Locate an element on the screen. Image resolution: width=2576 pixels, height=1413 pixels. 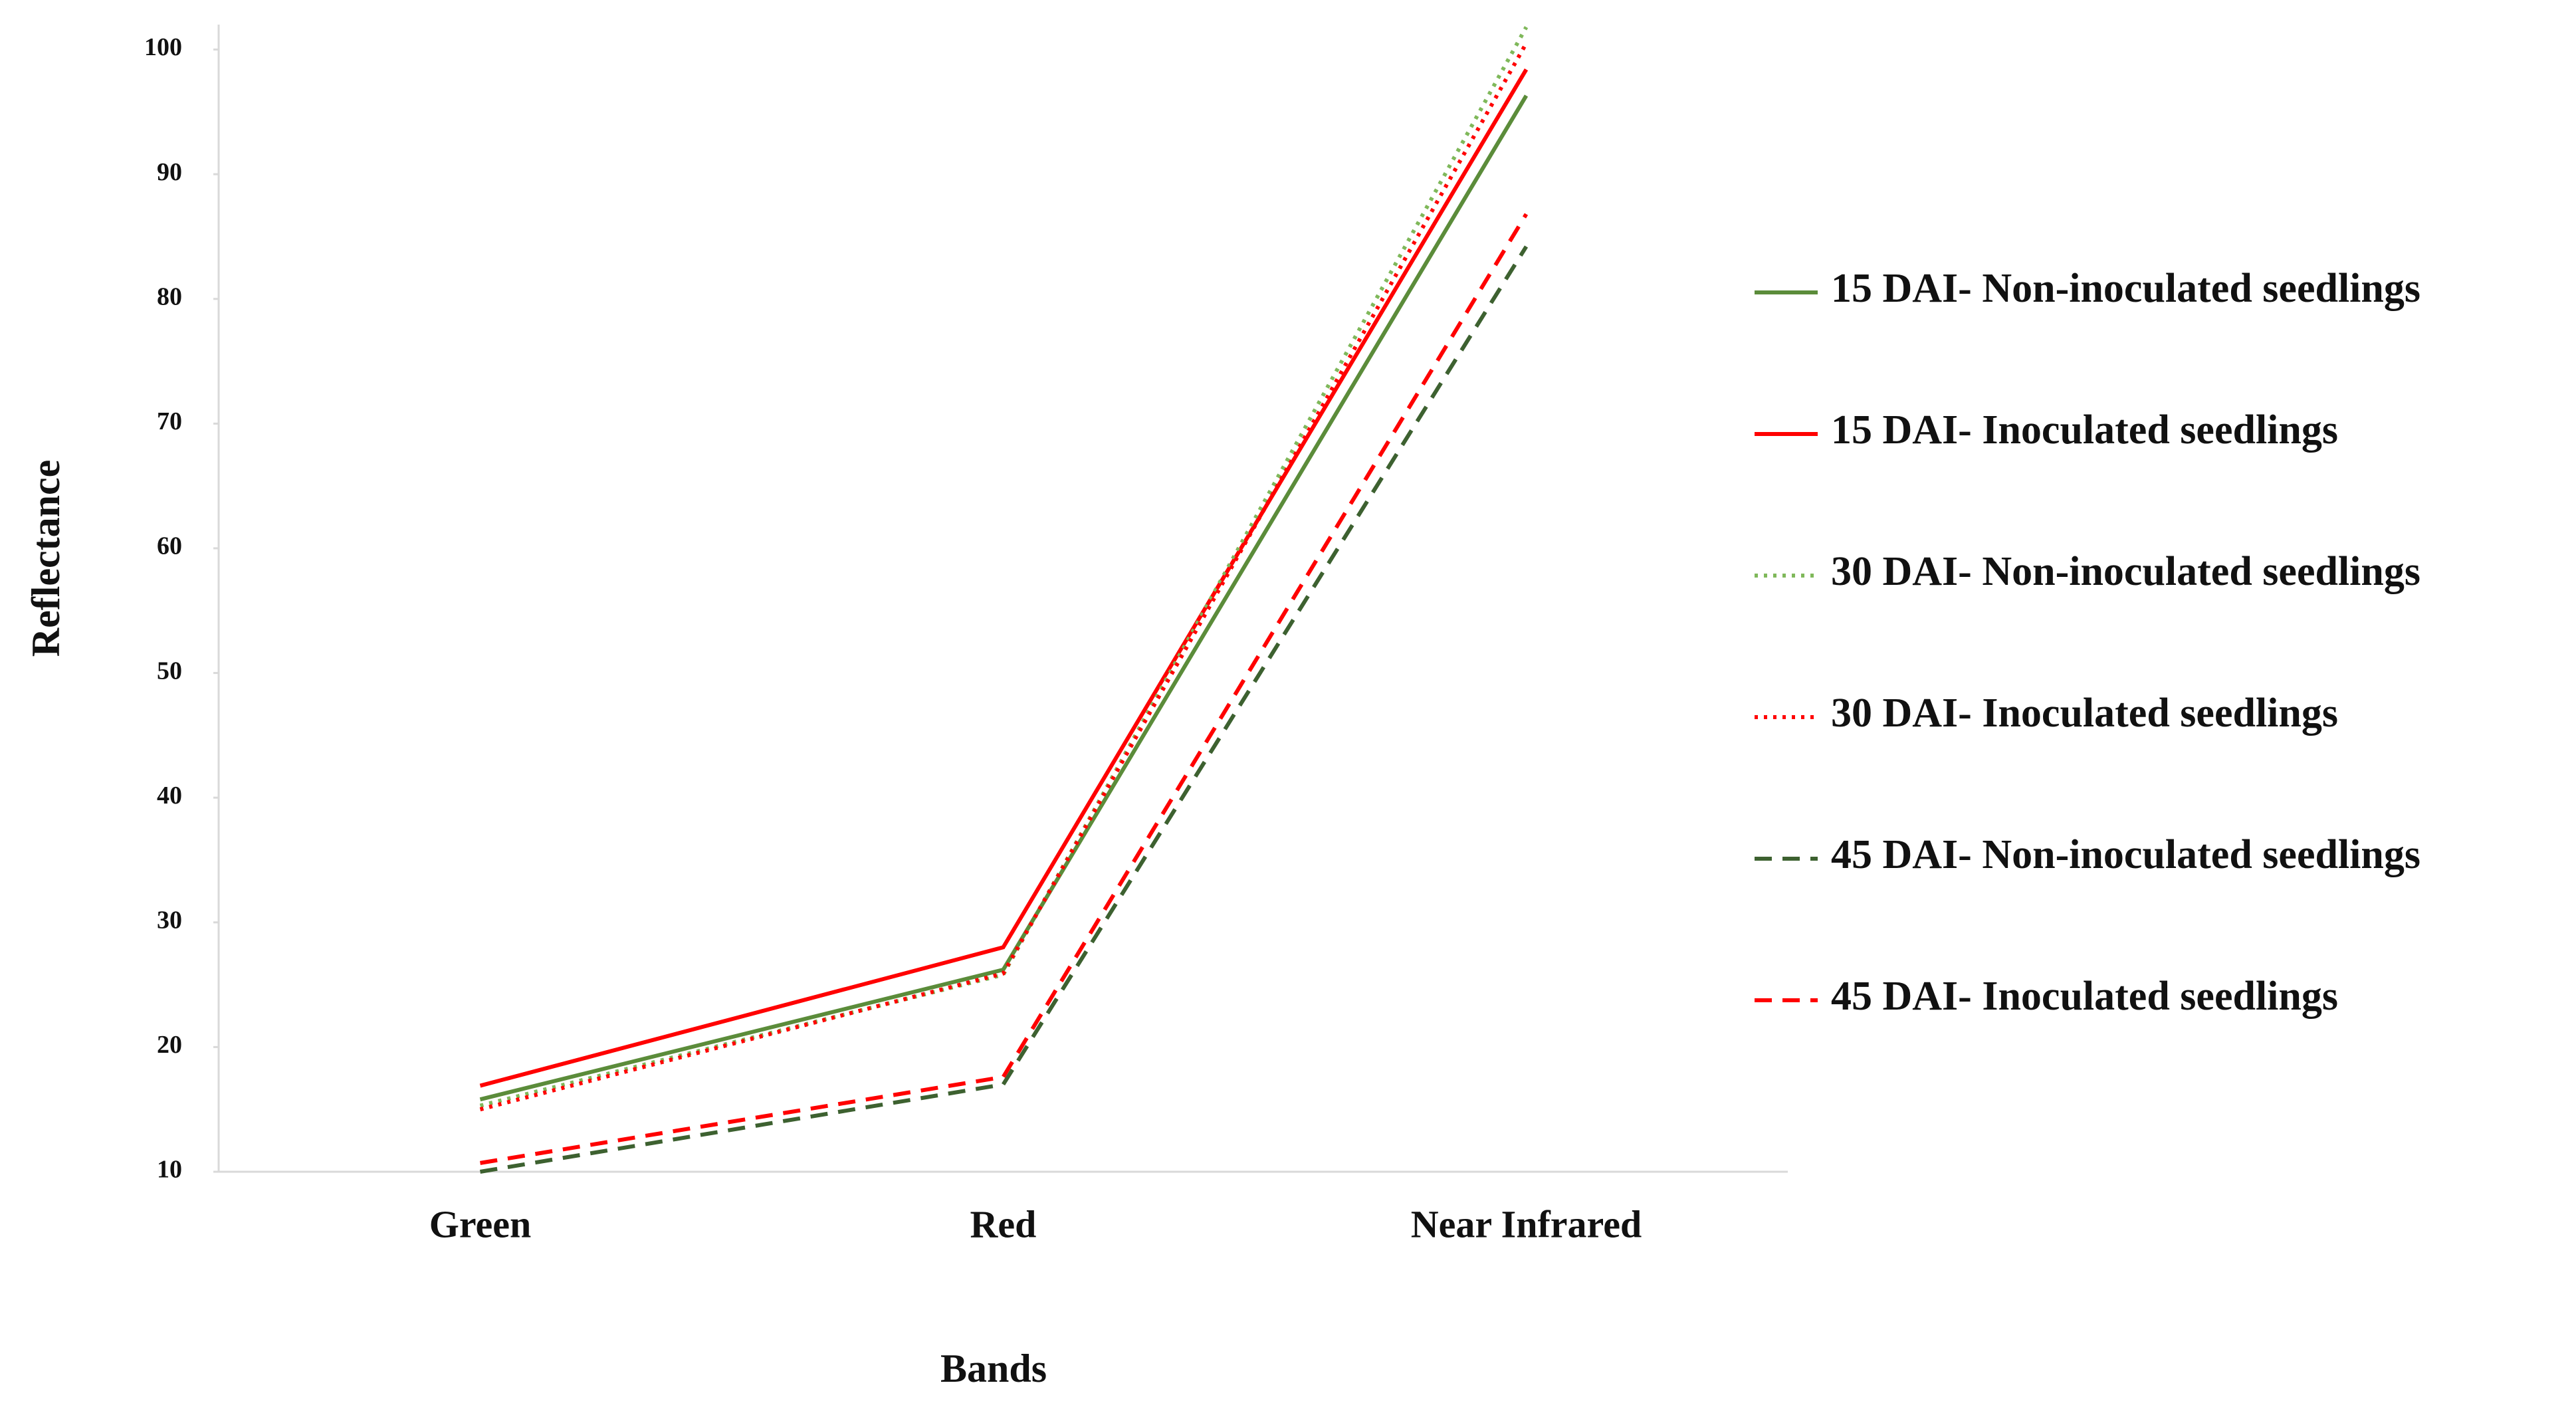
x-tick-label: Green is located at coordinates (480, 1224).